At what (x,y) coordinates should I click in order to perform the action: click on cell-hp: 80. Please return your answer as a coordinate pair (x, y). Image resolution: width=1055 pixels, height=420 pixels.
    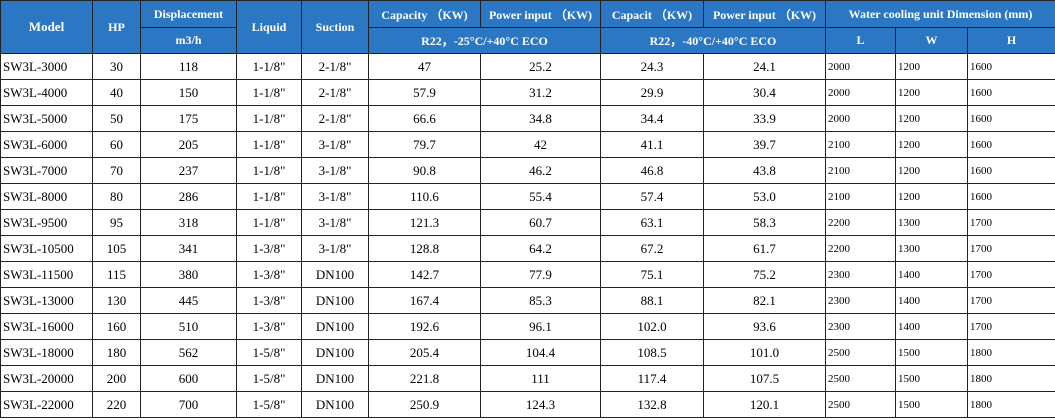
    Looking at the image, I should click on (116, 196).